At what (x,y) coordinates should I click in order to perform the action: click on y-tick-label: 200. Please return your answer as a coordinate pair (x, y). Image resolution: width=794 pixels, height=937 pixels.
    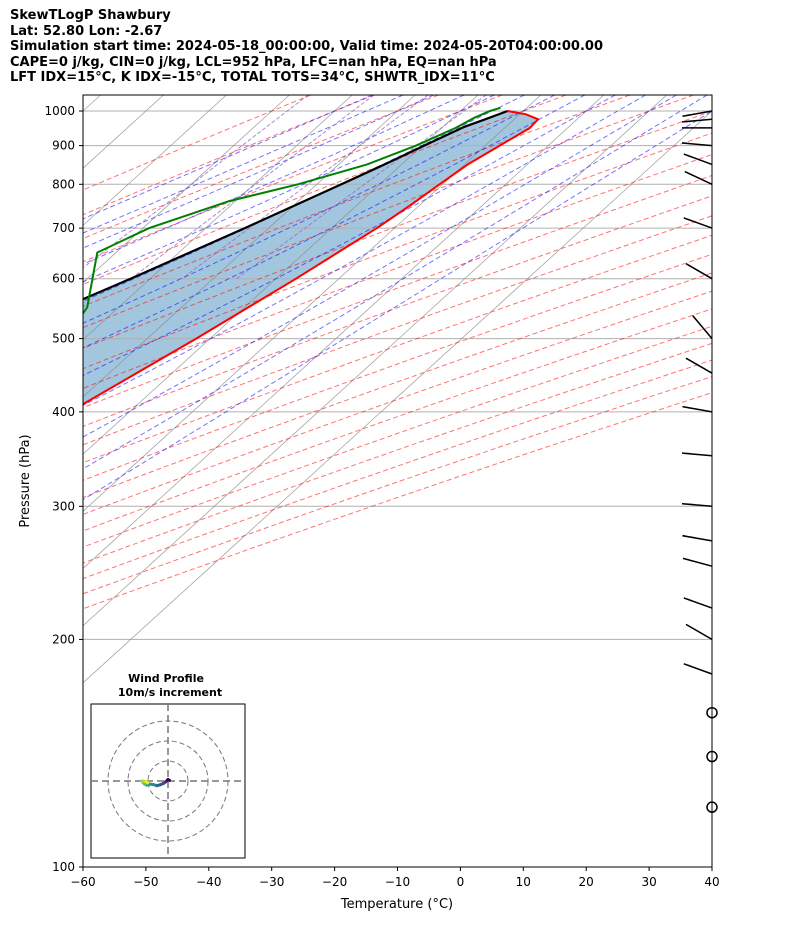
    Looking at the image, I should click on (63, 639).